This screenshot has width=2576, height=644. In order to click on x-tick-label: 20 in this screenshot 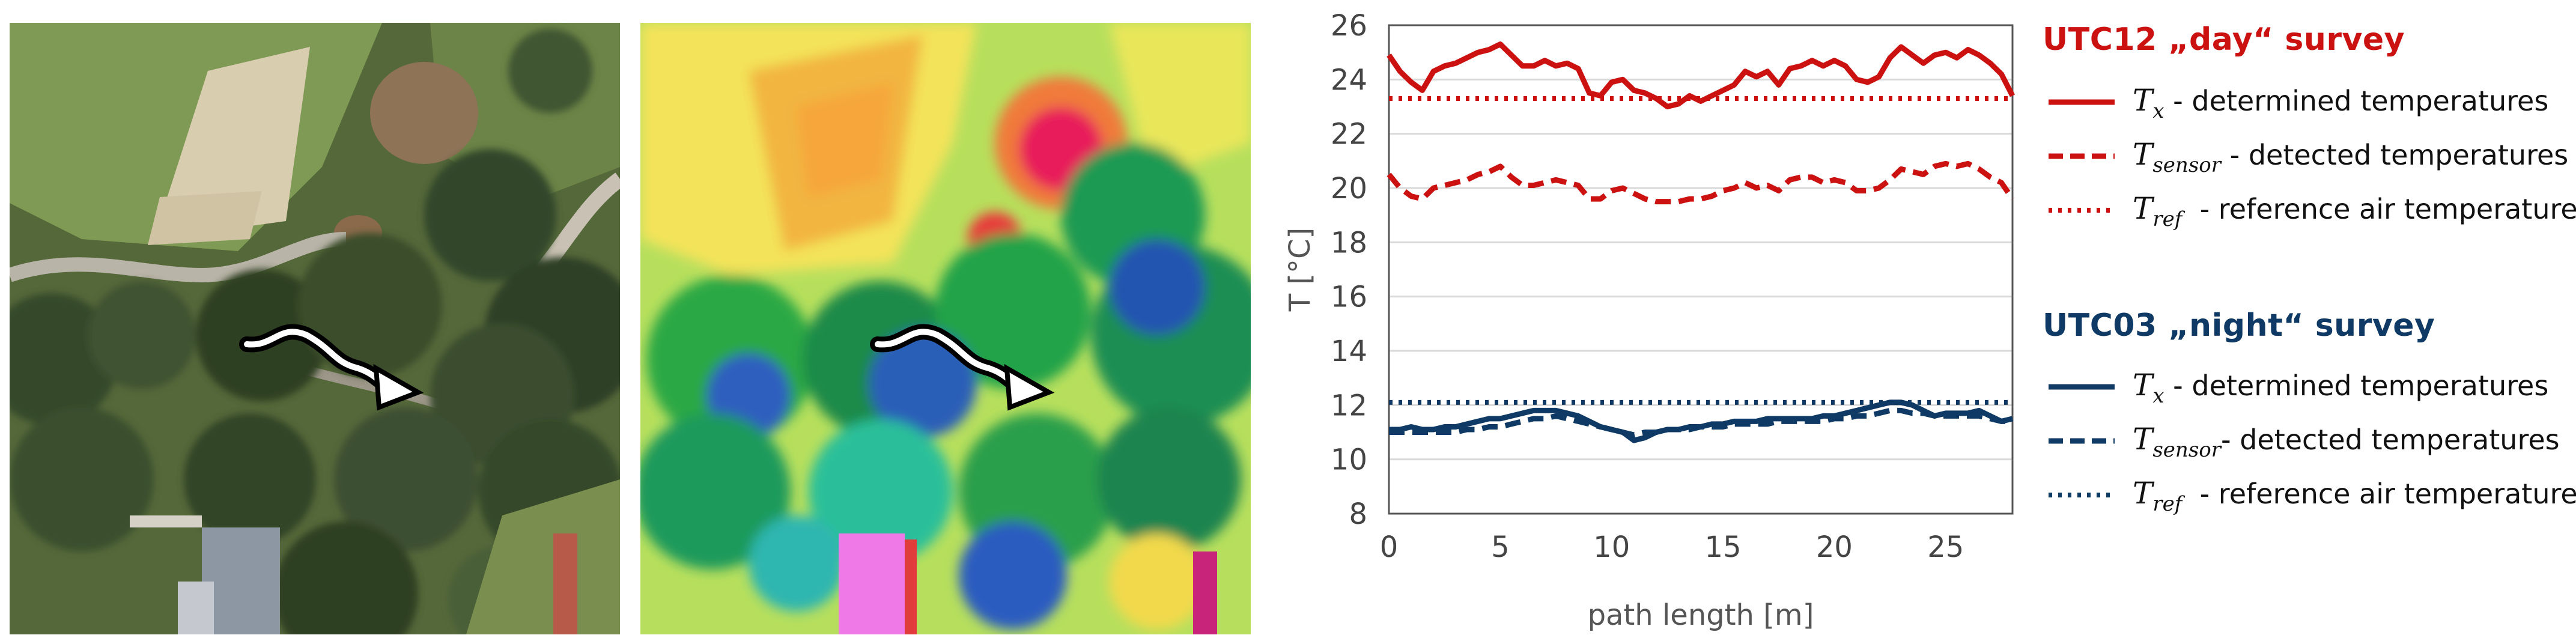, I will do `click(1835, 547)`.